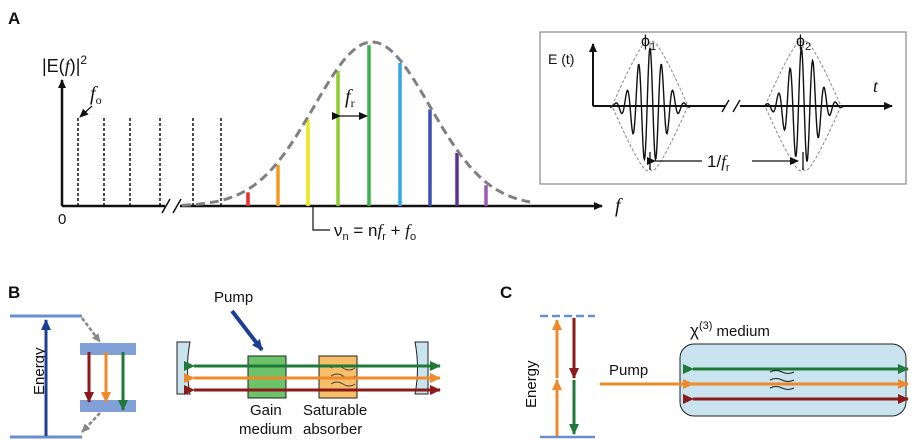 The width and height of the screenshot is (915, 440). I want to click on inset-x-label: t, so click(876, 86).